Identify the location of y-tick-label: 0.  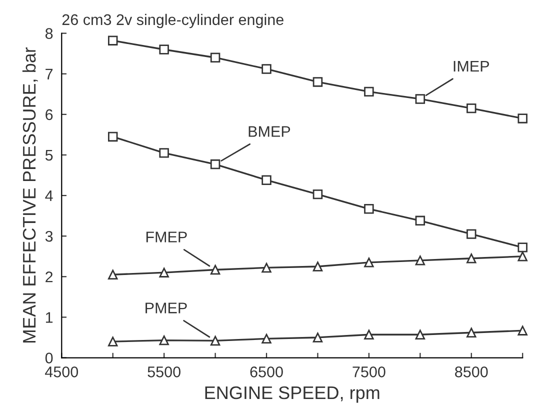
(49, 358).